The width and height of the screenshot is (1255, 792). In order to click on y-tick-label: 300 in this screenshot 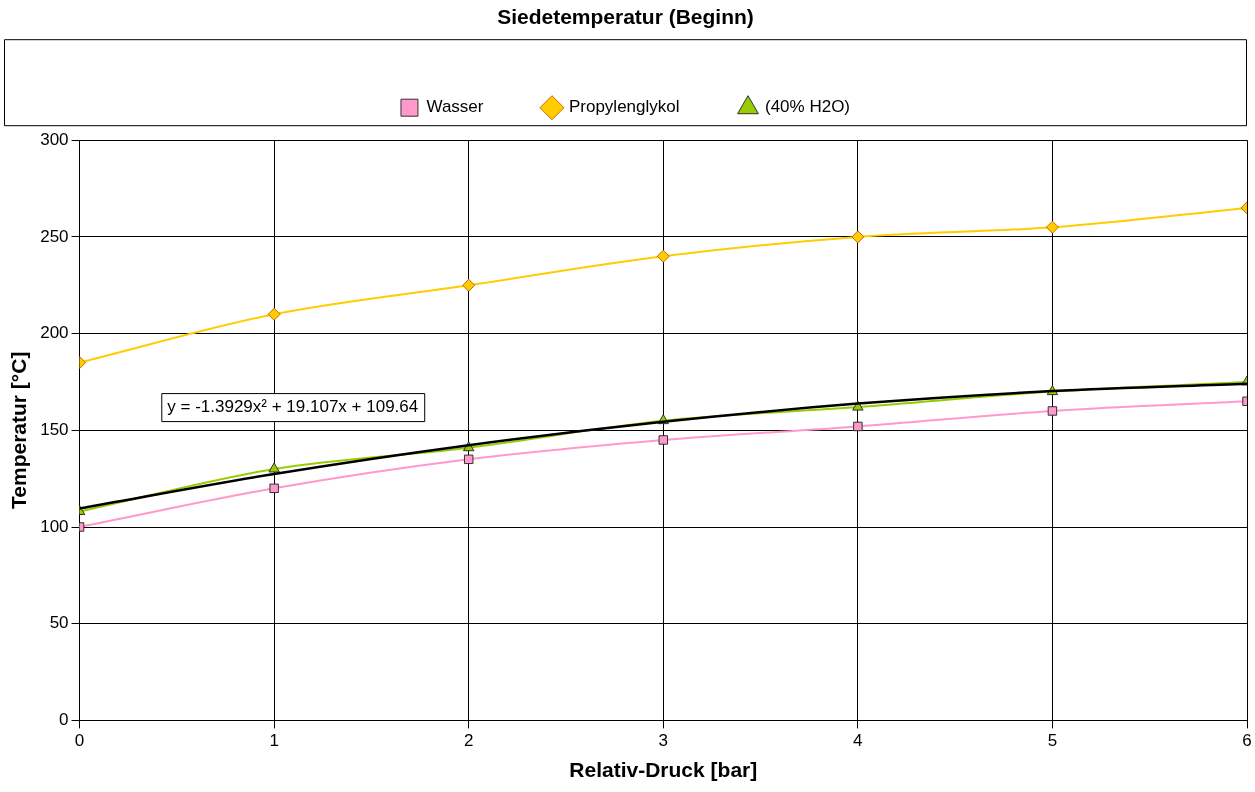, I will do `click(54, 139)`.